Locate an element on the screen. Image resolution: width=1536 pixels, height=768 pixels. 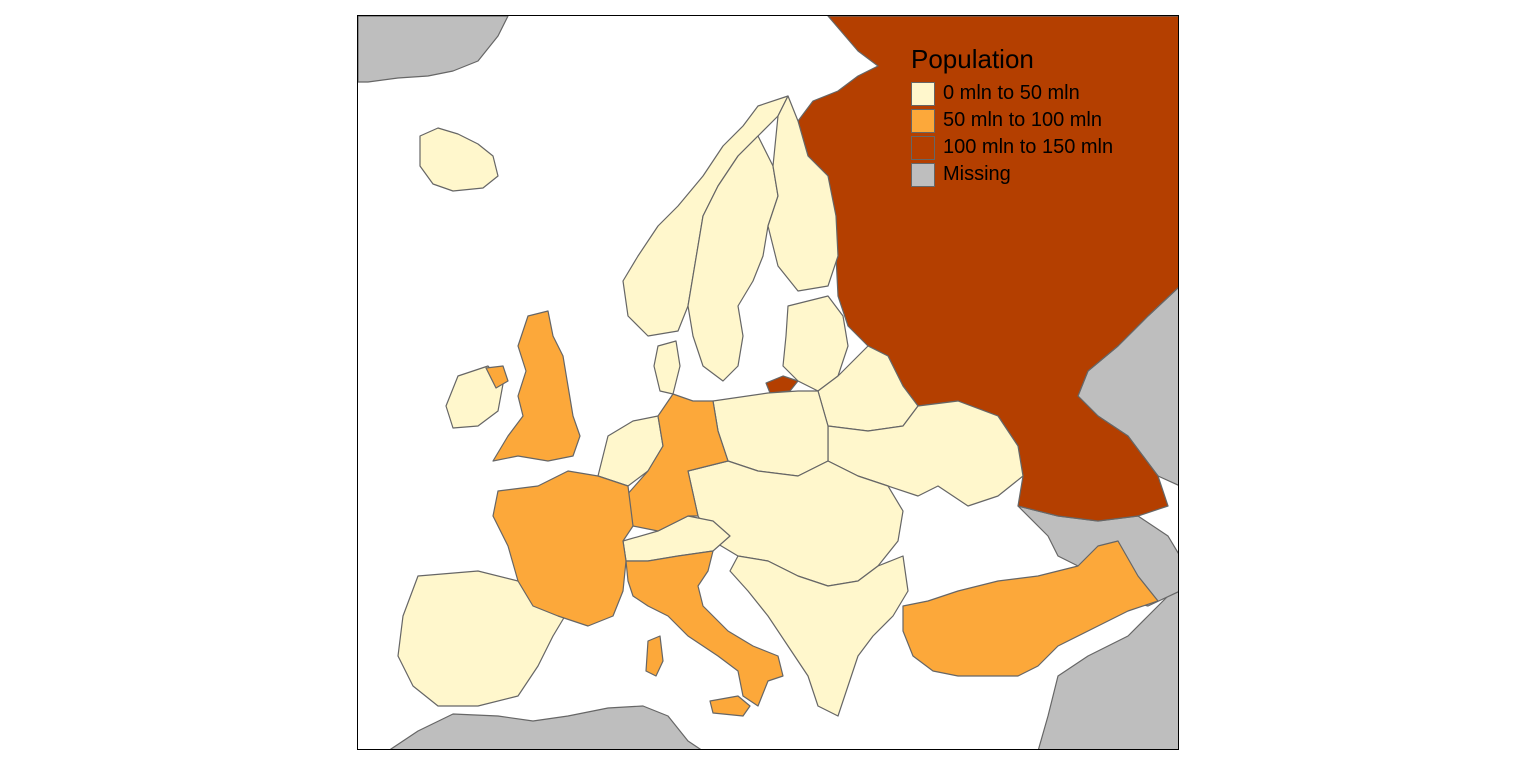
legend-item-high: 100 mln to 150 mln is located at coordinates (1012, 147).